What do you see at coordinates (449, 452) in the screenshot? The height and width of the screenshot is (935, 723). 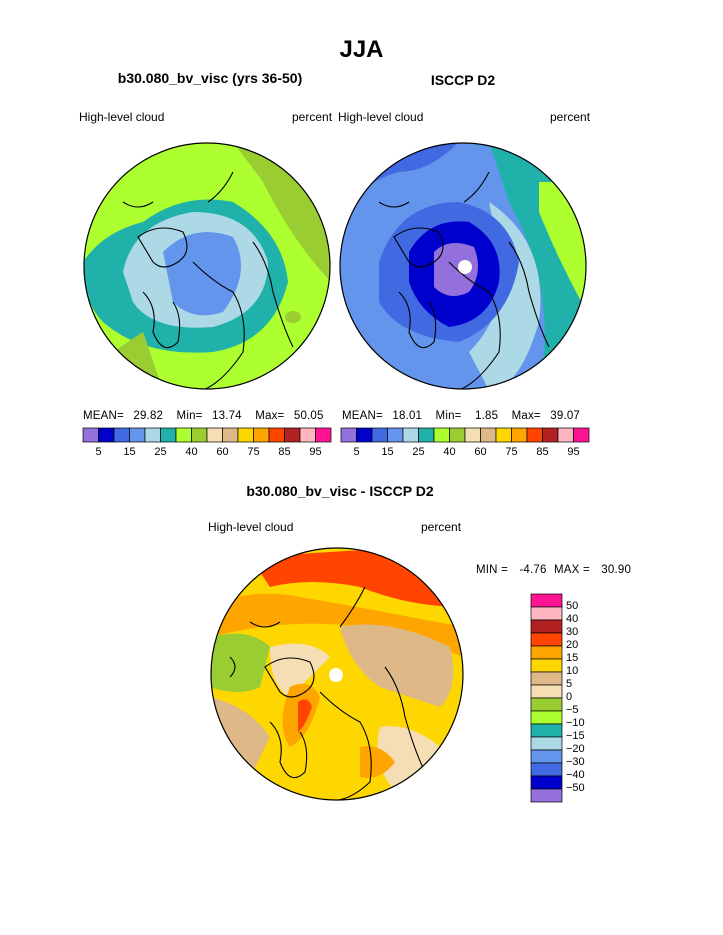 I see `panel2-colorbar-tick-label: 40` at bounding box center [449, 452].